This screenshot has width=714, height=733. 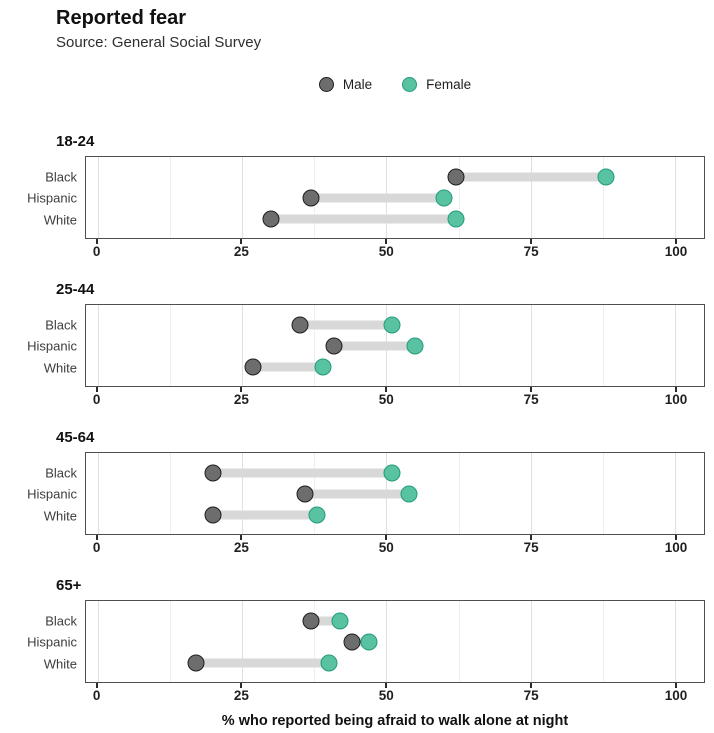 I want to click on facet-title: 65+, so click(x=69, y=585).